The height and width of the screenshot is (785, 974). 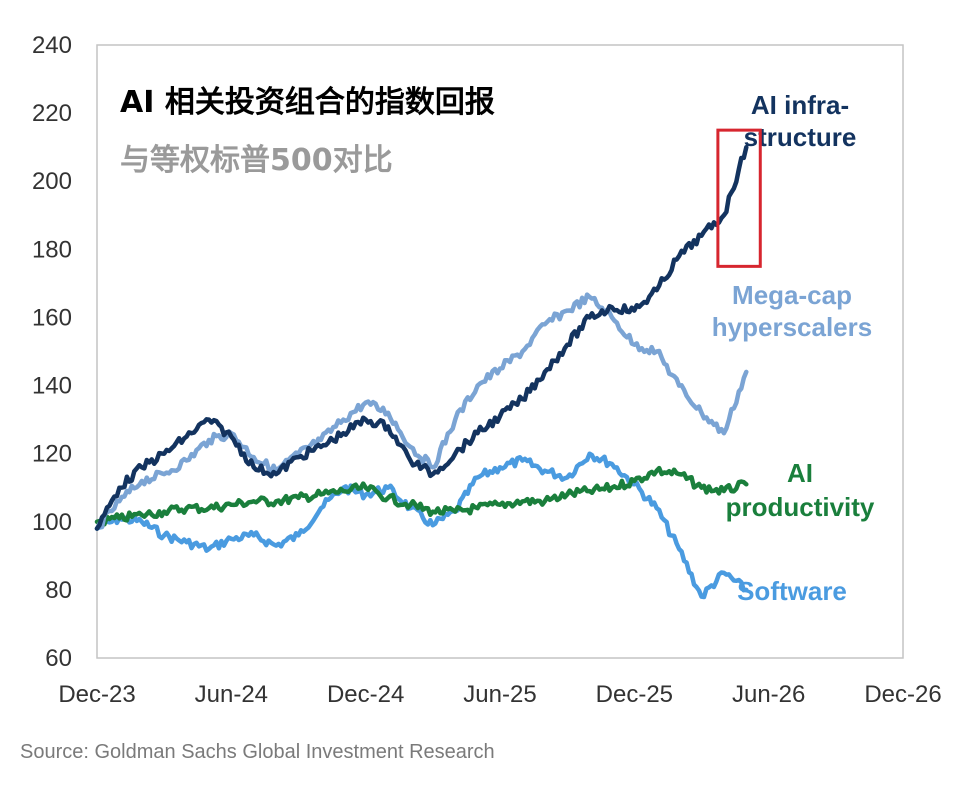 What do you see at coordinates (365, 694) in the screenshot?
I see `x-tick-label: Dec-24` at bounding box center [365, 694].